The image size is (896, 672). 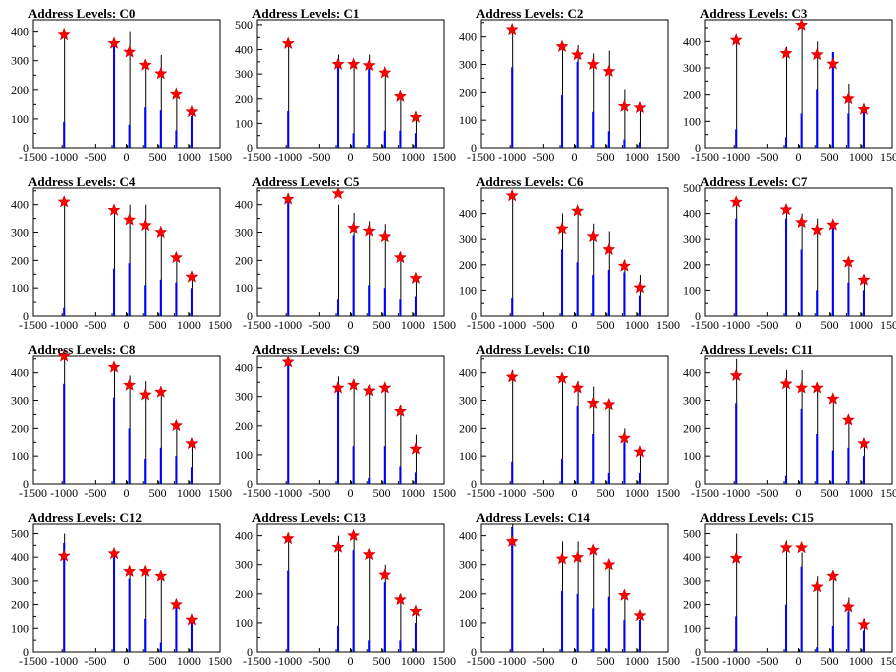 What do you see at coordinates (189, 325) in the screenshot?
I see `x-tick-label: 1000` at bounding box center [189, 325].